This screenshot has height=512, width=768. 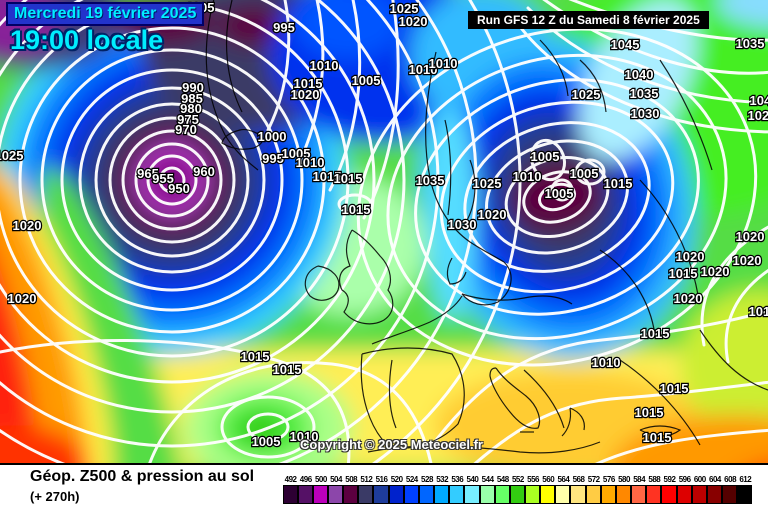 I want to click on colorbar-value: 600, so click(x=699, y=479).